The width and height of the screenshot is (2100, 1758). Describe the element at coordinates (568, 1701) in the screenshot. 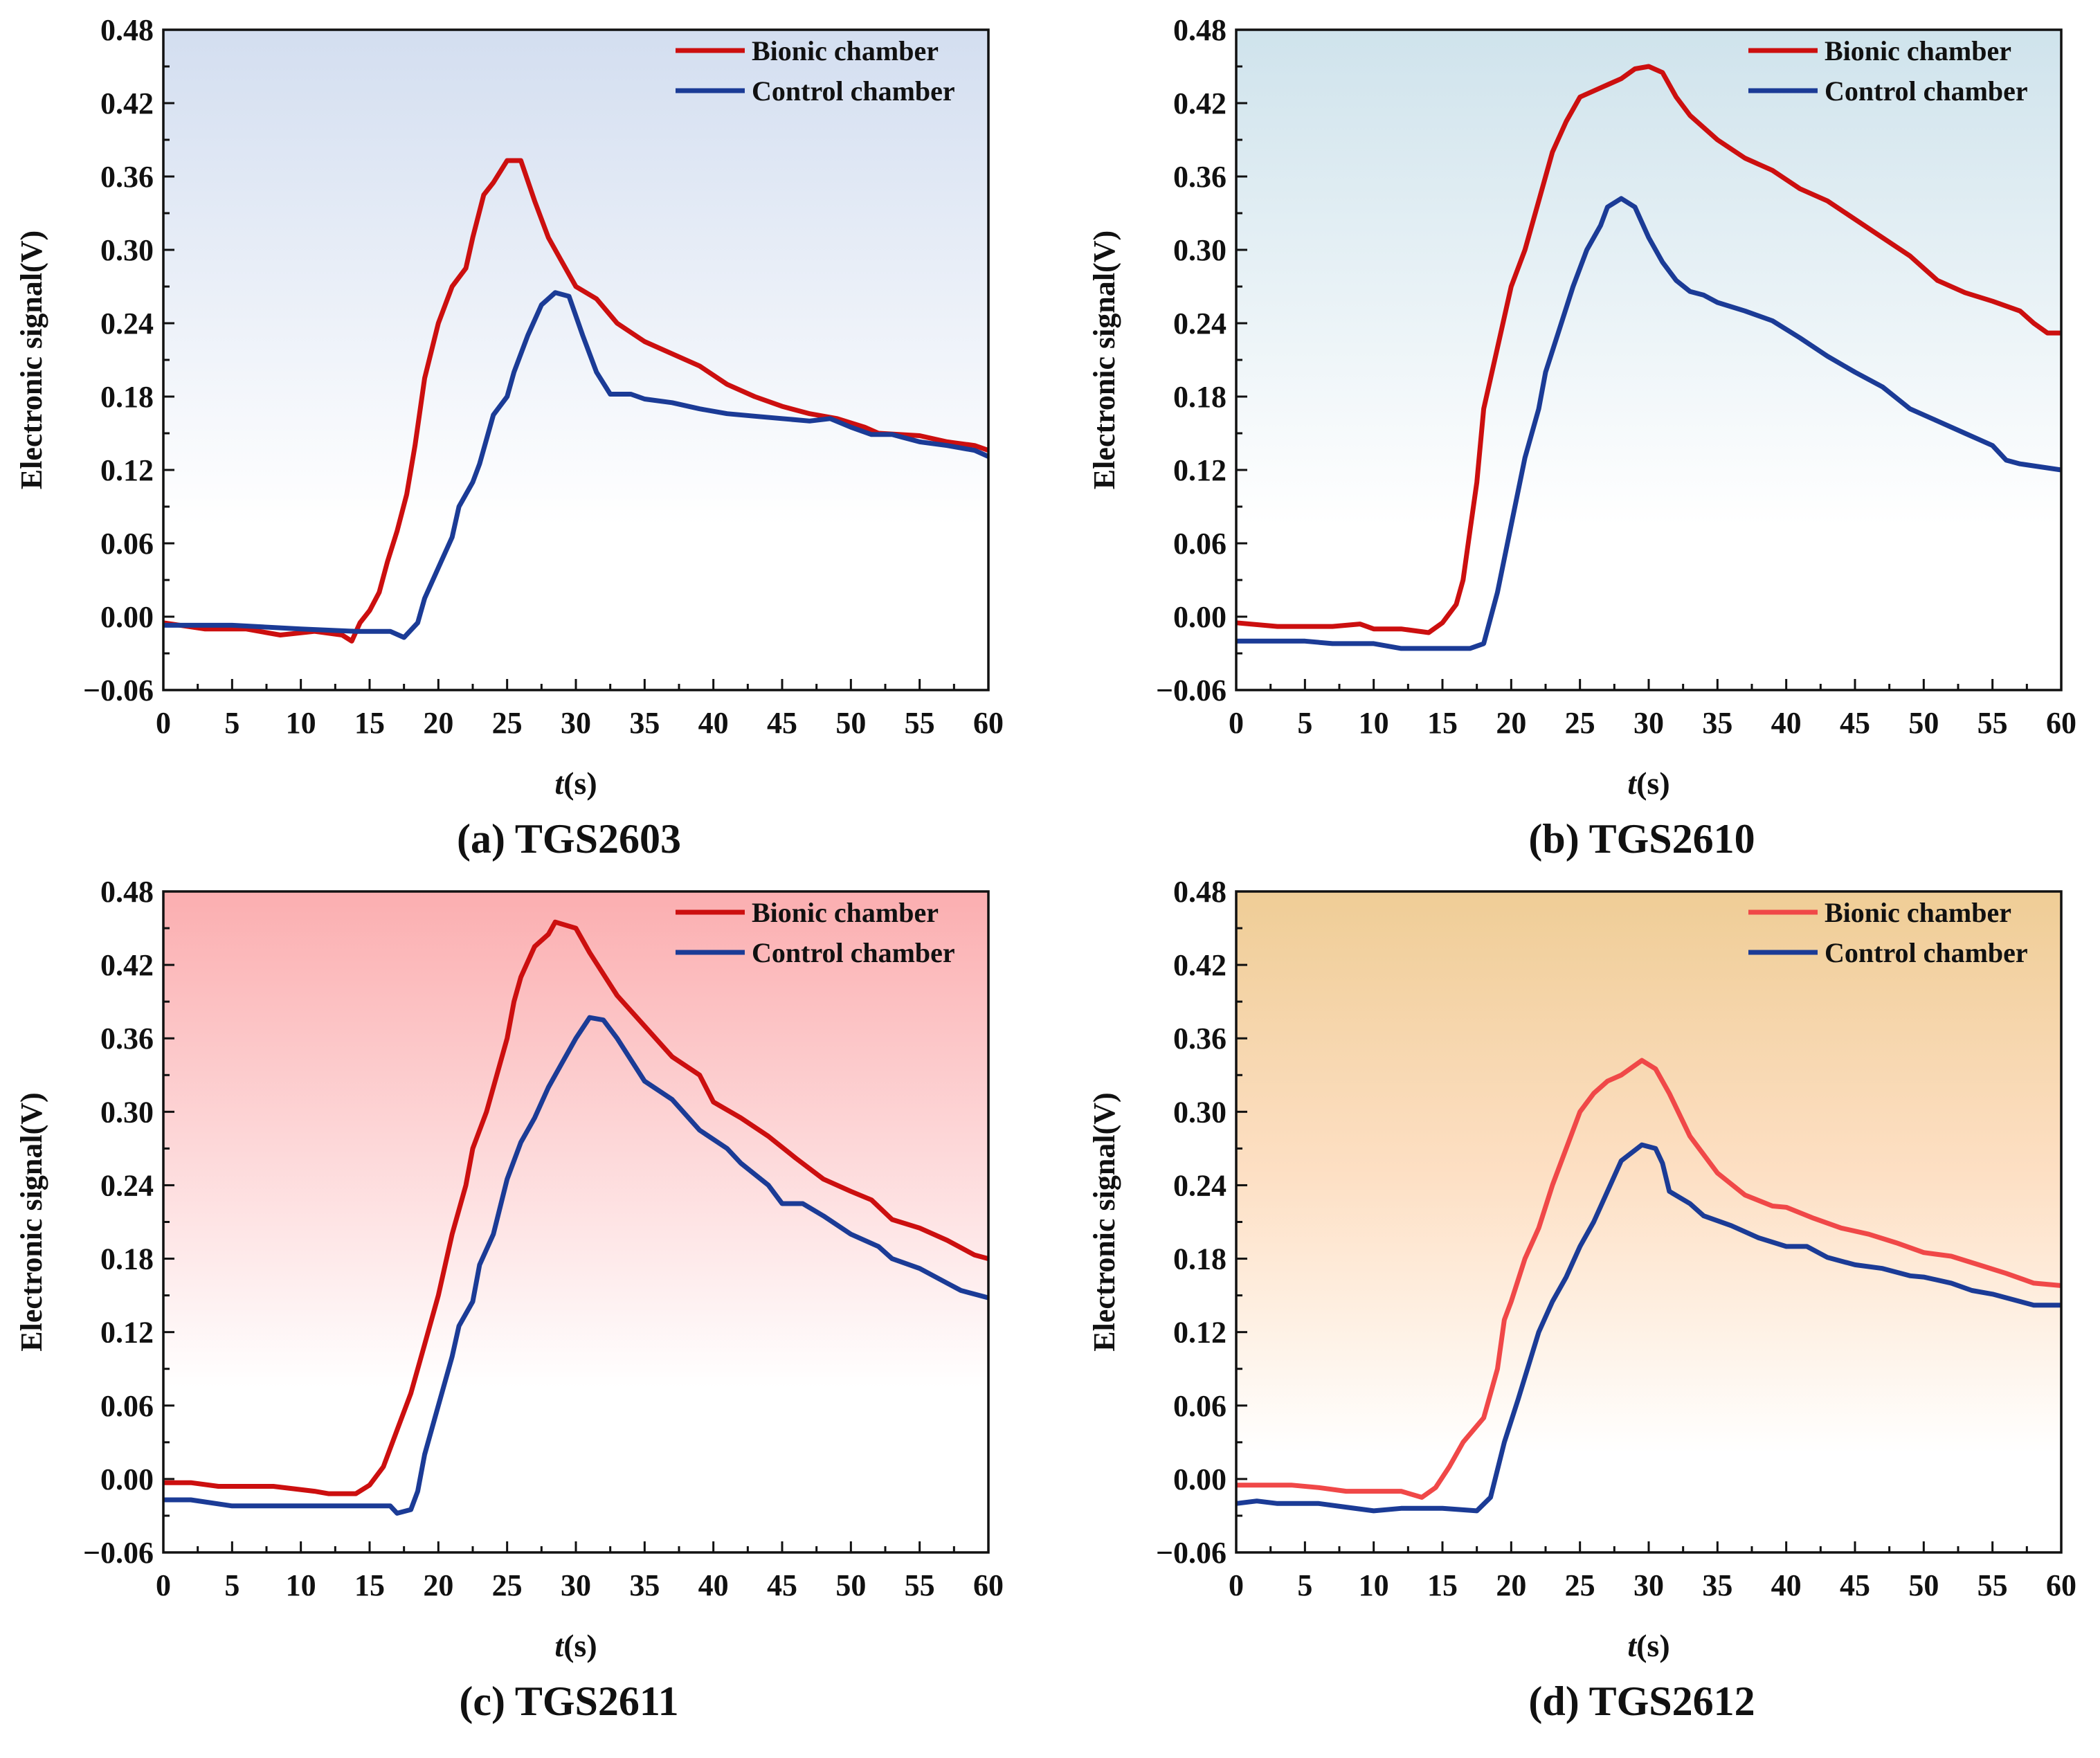

I see `chart-title: (c) TGS2611` at that location.